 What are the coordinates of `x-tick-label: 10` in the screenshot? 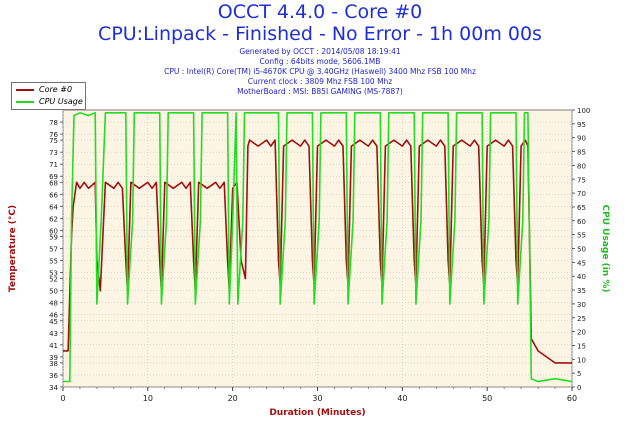 It's located at (148, 398).